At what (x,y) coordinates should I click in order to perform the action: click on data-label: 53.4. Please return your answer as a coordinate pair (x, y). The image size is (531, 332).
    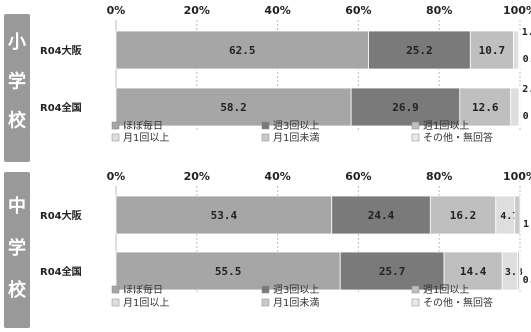
    Looking at the image, I should click on (224, 215).